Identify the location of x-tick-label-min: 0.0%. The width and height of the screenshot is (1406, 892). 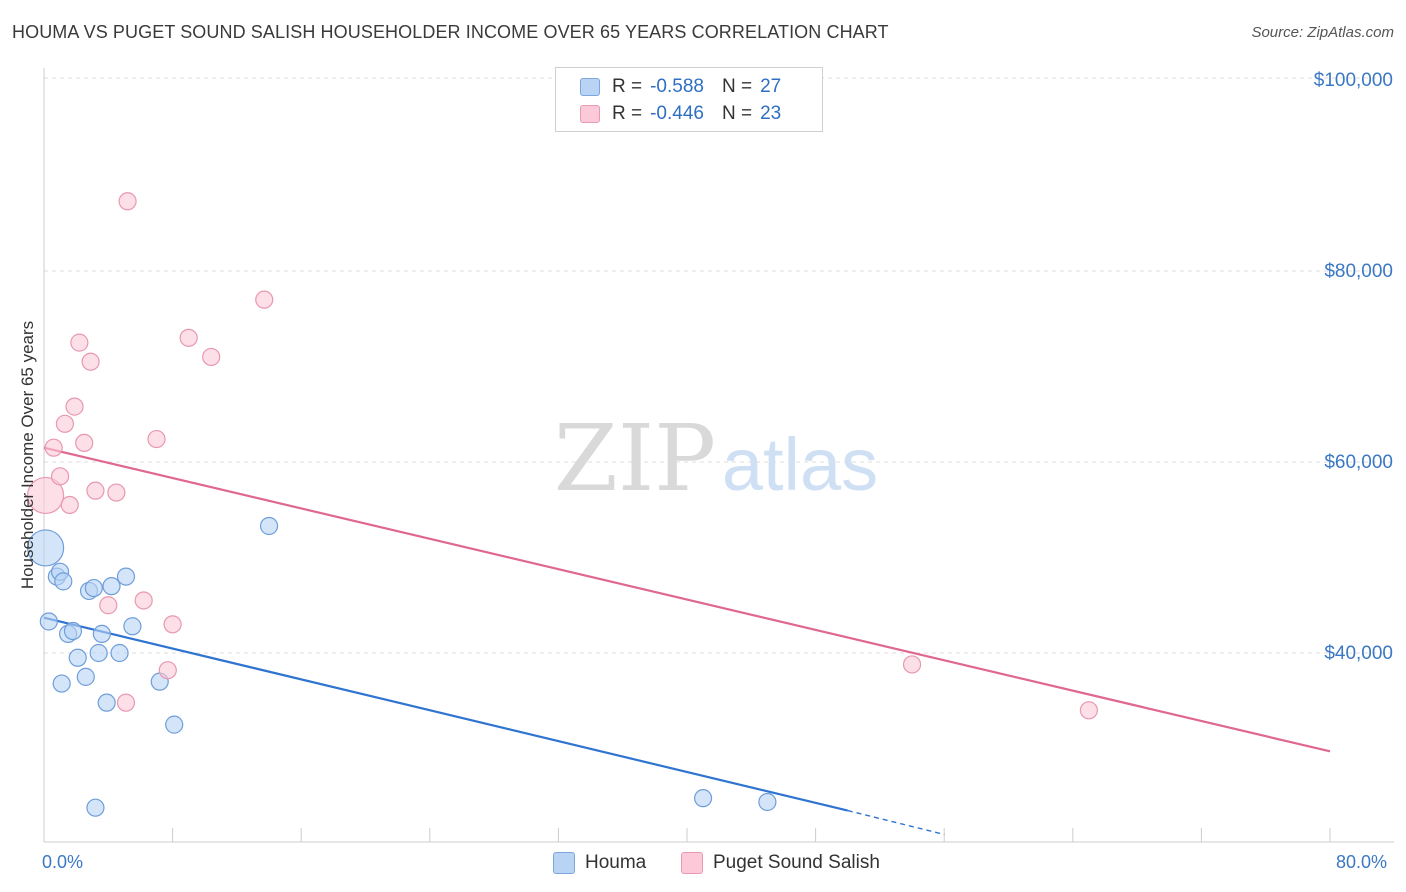
(63, 862).